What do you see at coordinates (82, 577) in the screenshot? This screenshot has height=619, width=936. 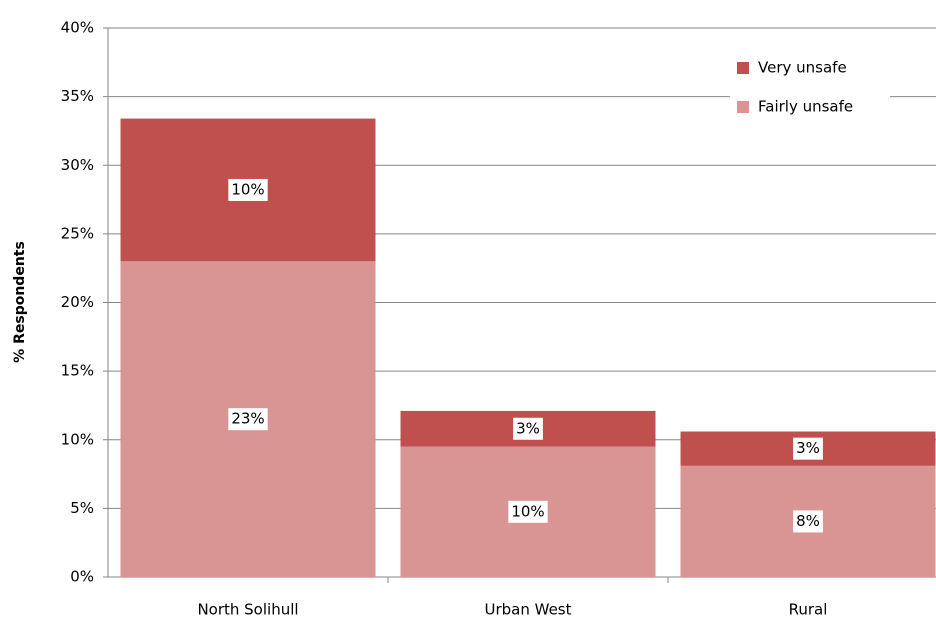 I see `y-tick-label: 0%` at bounding box center [82, 577].